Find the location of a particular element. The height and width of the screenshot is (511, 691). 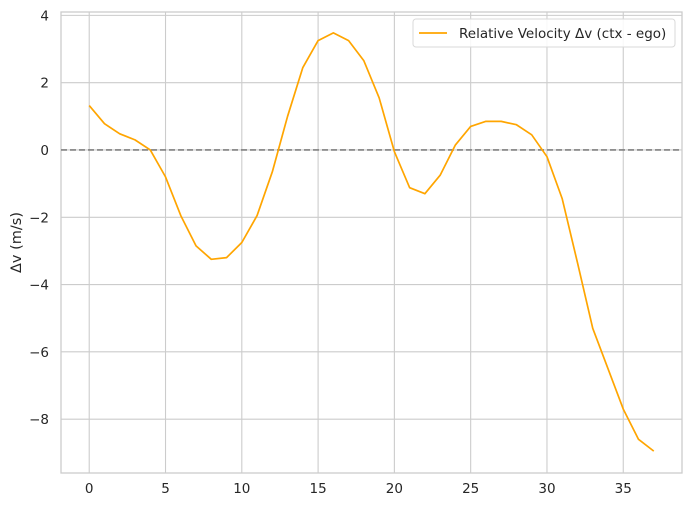

x-tick-label: 10 is located at coordinates (241, 489).